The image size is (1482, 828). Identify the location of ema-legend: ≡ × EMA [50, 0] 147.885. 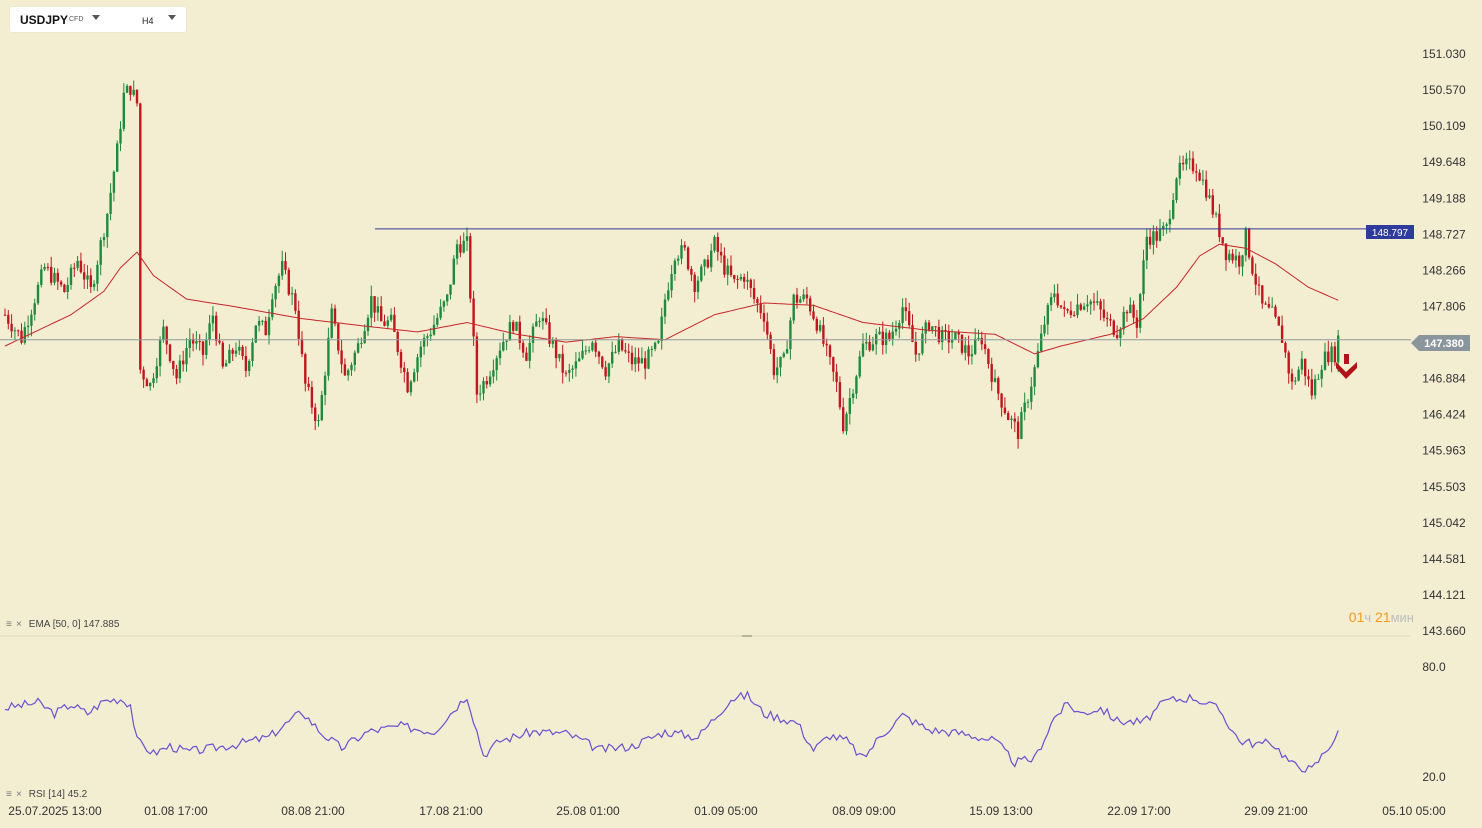
(62, 624).